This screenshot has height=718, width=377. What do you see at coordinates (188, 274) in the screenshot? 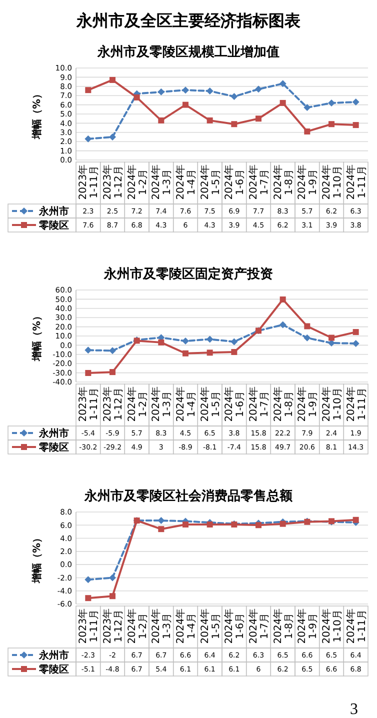
I see `chart-title: 永州市及零陵区固定资产投资` at bounding box center [188, 274].